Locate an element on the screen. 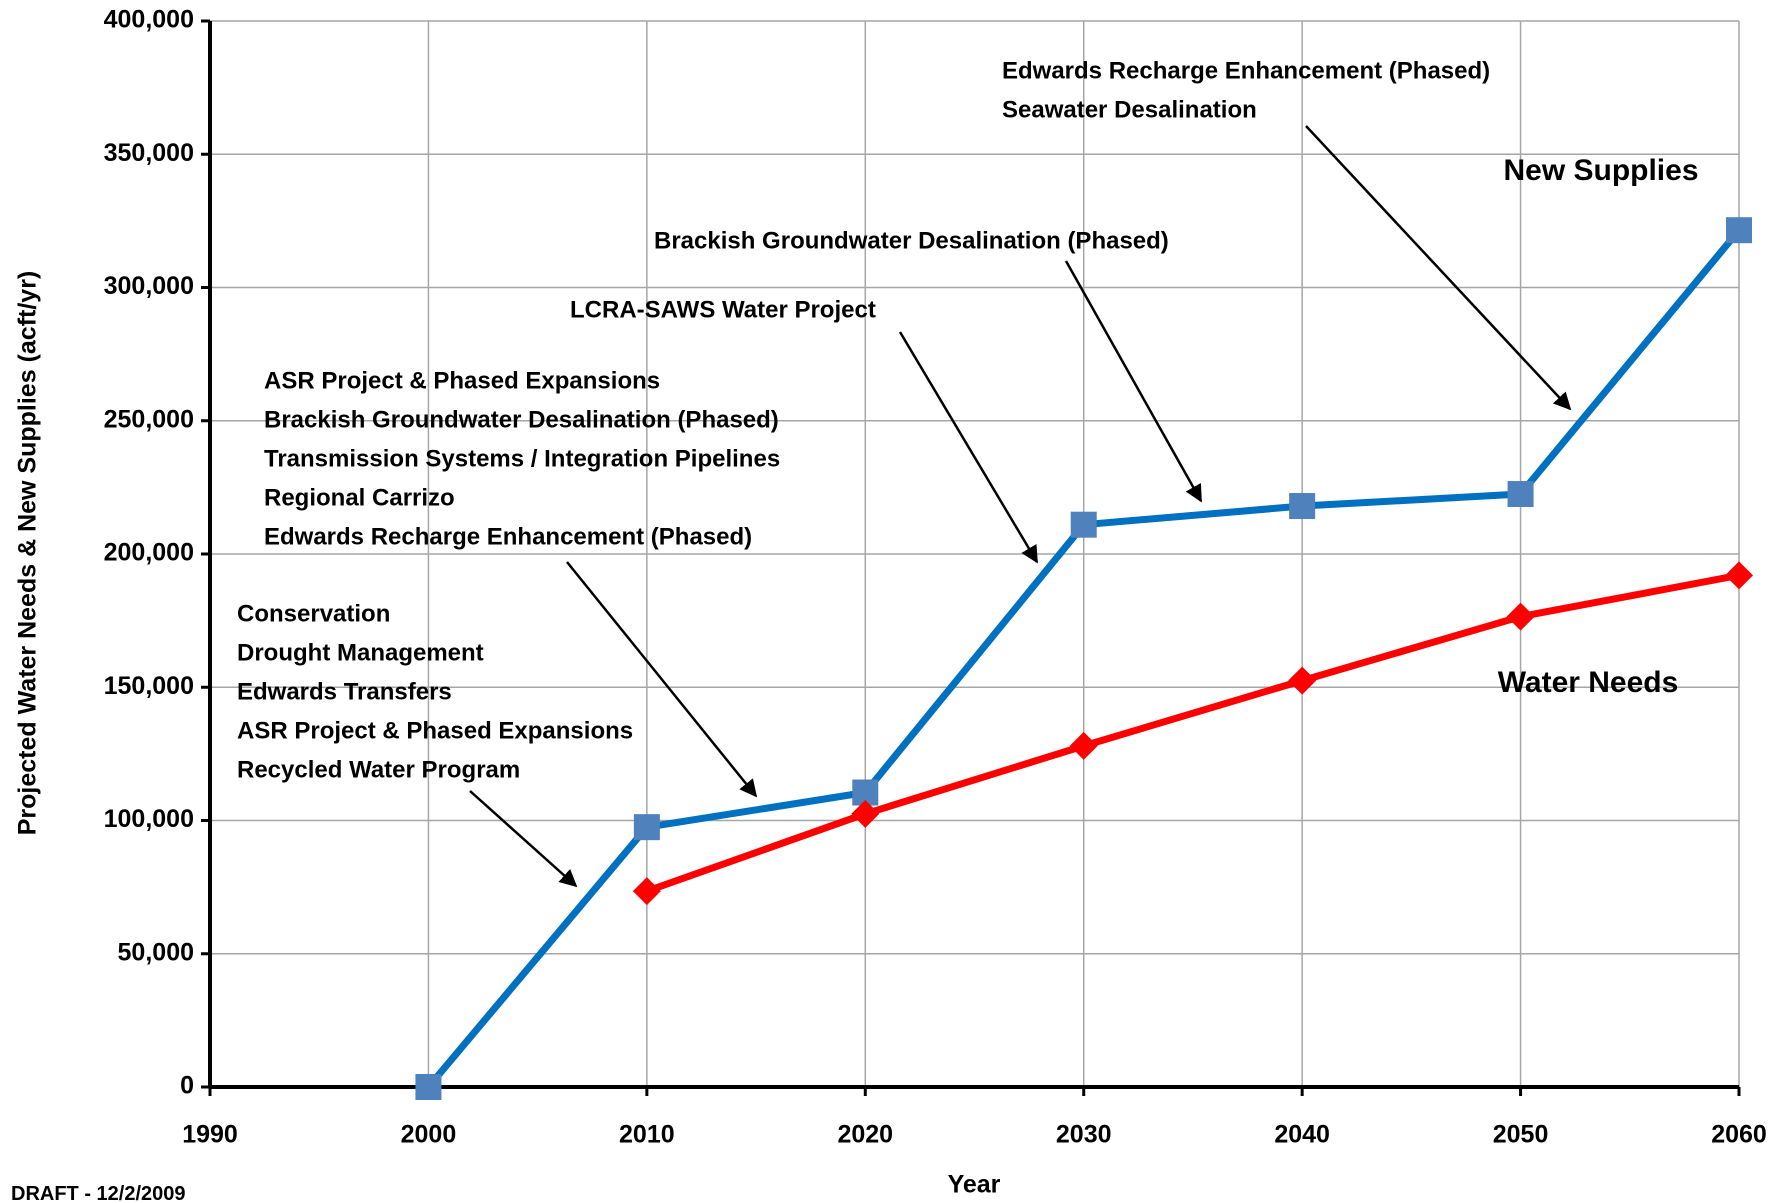  x-tick-label: 1990 is located at coordinates (210, 1135).